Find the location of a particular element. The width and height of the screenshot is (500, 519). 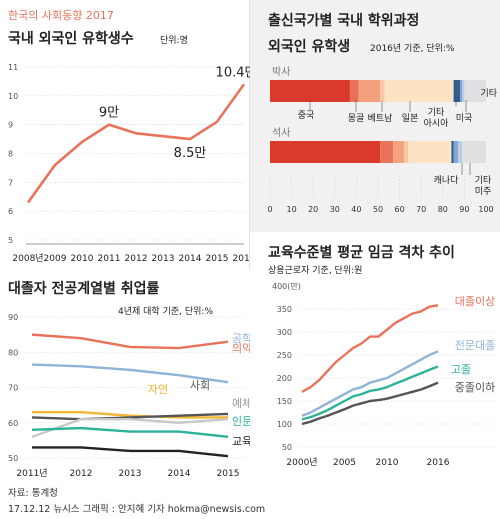

x-tick-label: 40 is located at coordinates (356, 209).